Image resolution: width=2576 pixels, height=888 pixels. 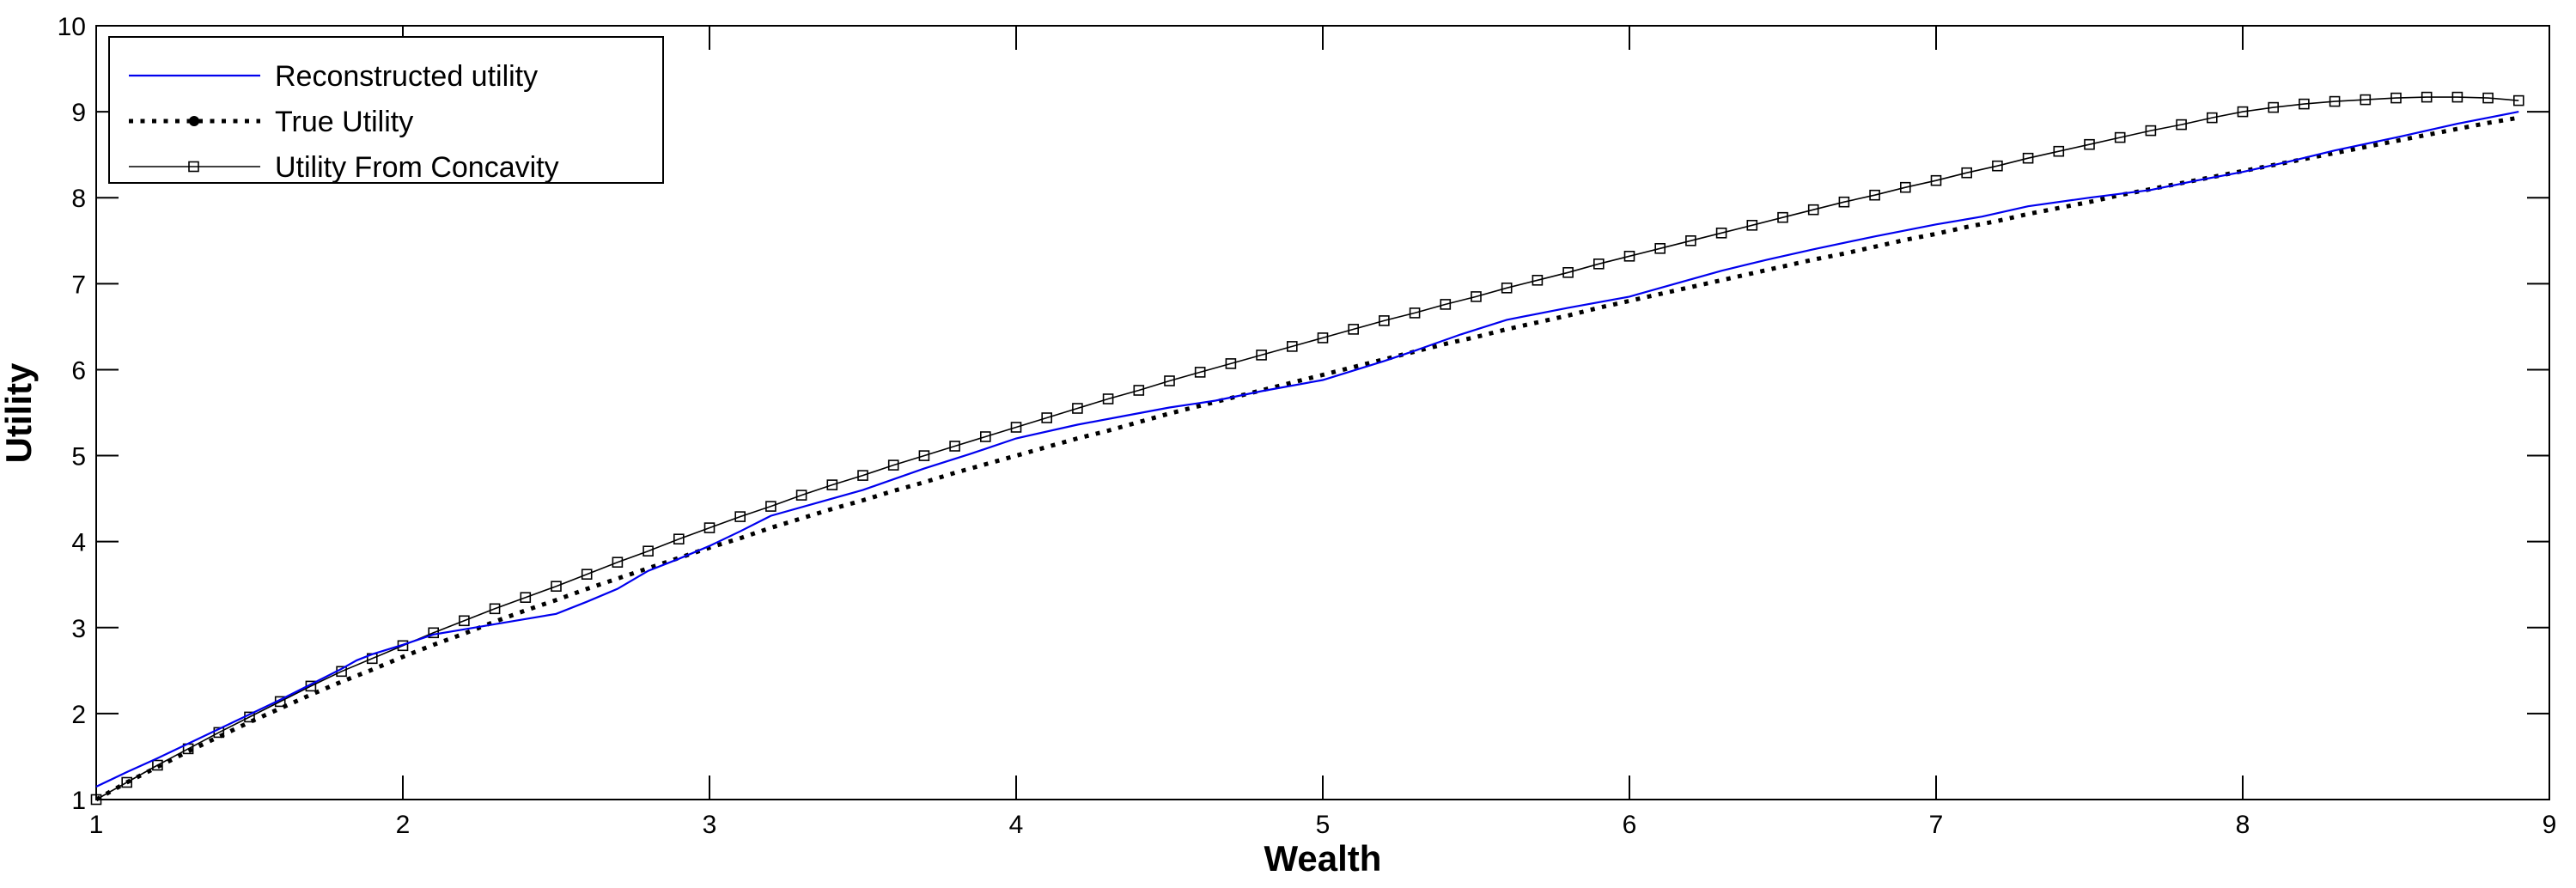 What do you see at coordinates (78, 629) in the screenshot?
I see `y-tick-label: 3` at bounding box center [78, 629].